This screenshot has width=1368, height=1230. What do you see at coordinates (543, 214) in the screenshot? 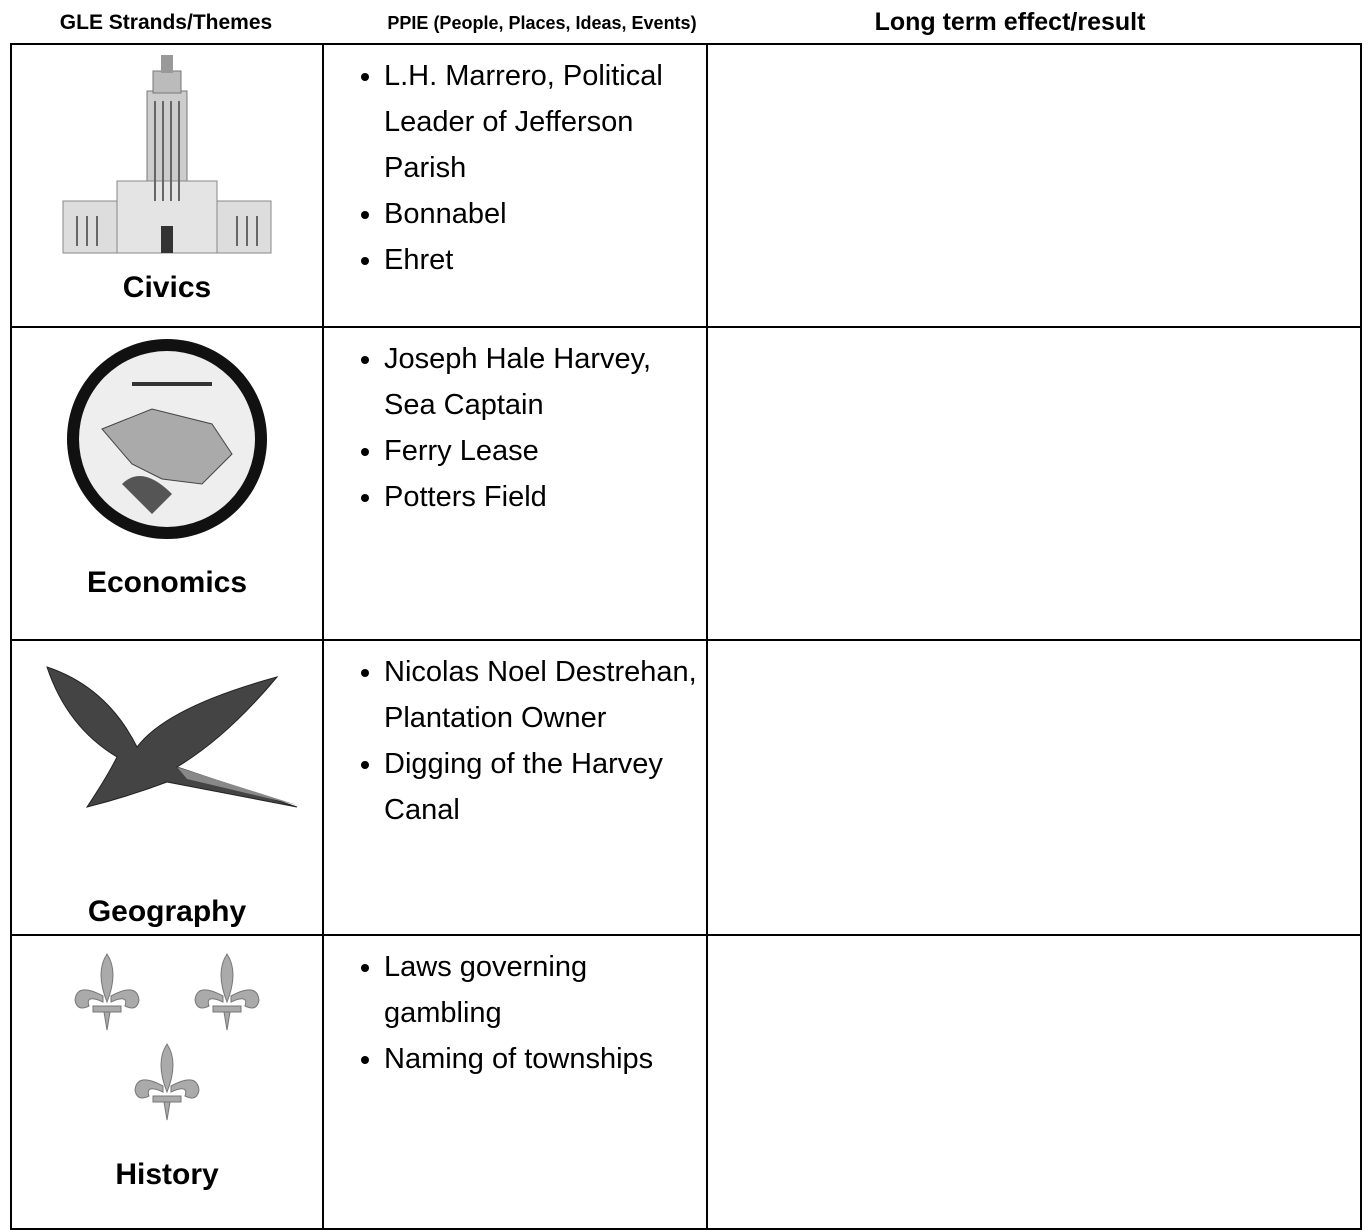
I see `bullet-item: Bonnabel` at bounding box center [543, 214].